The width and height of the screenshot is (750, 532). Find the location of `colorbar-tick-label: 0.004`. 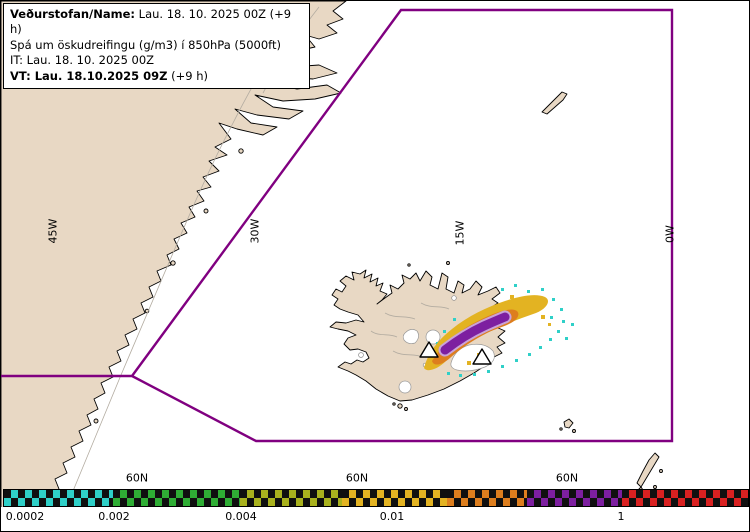

colorbar-tick-label: 0.004 is located at coordinates (241, 516).